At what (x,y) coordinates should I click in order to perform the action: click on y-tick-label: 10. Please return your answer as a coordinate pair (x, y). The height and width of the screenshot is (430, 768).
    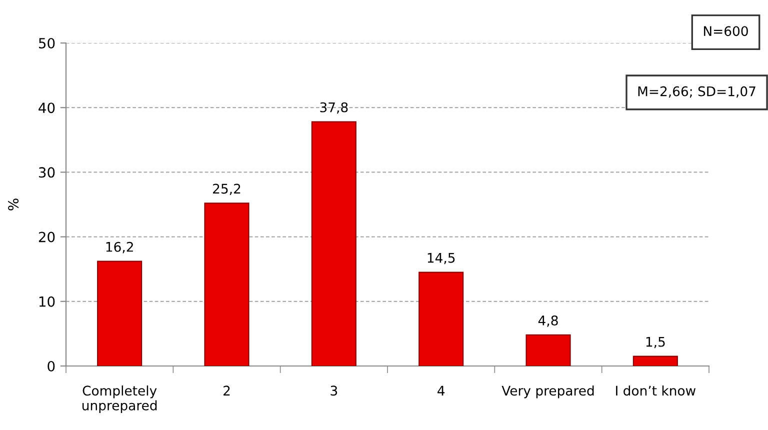
    Looking at the image, I should click on (47, 301).